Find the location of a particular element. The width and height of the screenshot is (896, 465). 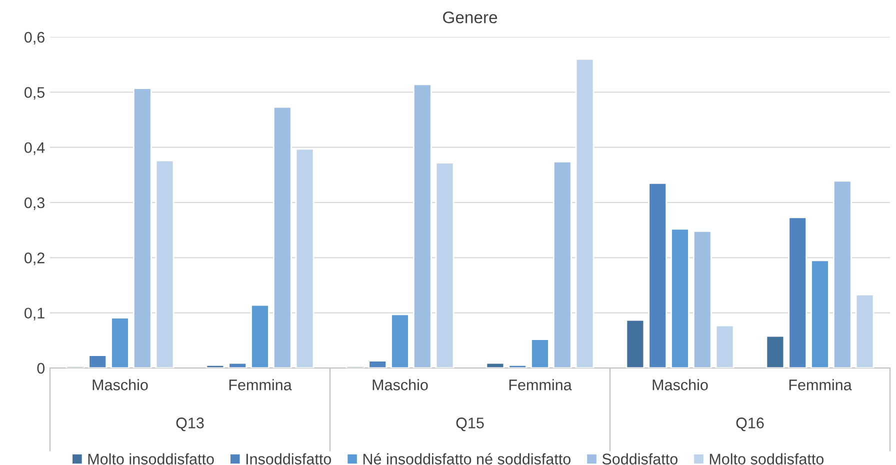

y-tick-label: 0,1 is located at coordinates (34, 314).